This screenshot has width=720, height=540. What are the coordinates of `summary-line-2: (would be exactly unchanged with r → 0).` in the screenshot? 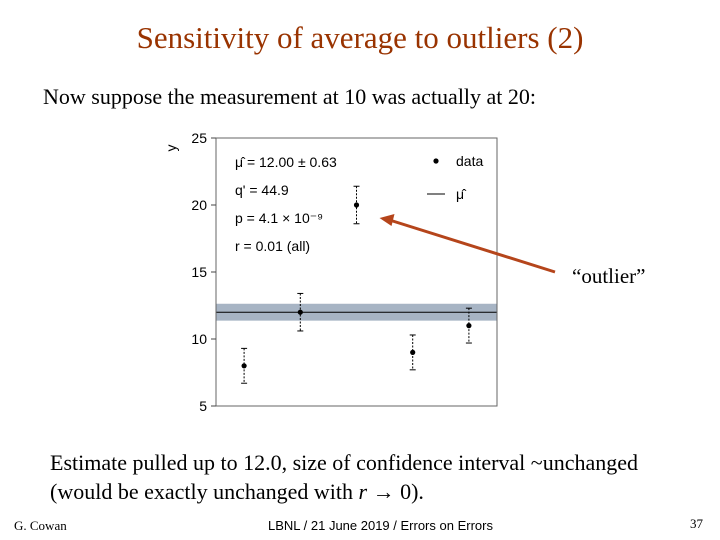 It's located at (380, 491).